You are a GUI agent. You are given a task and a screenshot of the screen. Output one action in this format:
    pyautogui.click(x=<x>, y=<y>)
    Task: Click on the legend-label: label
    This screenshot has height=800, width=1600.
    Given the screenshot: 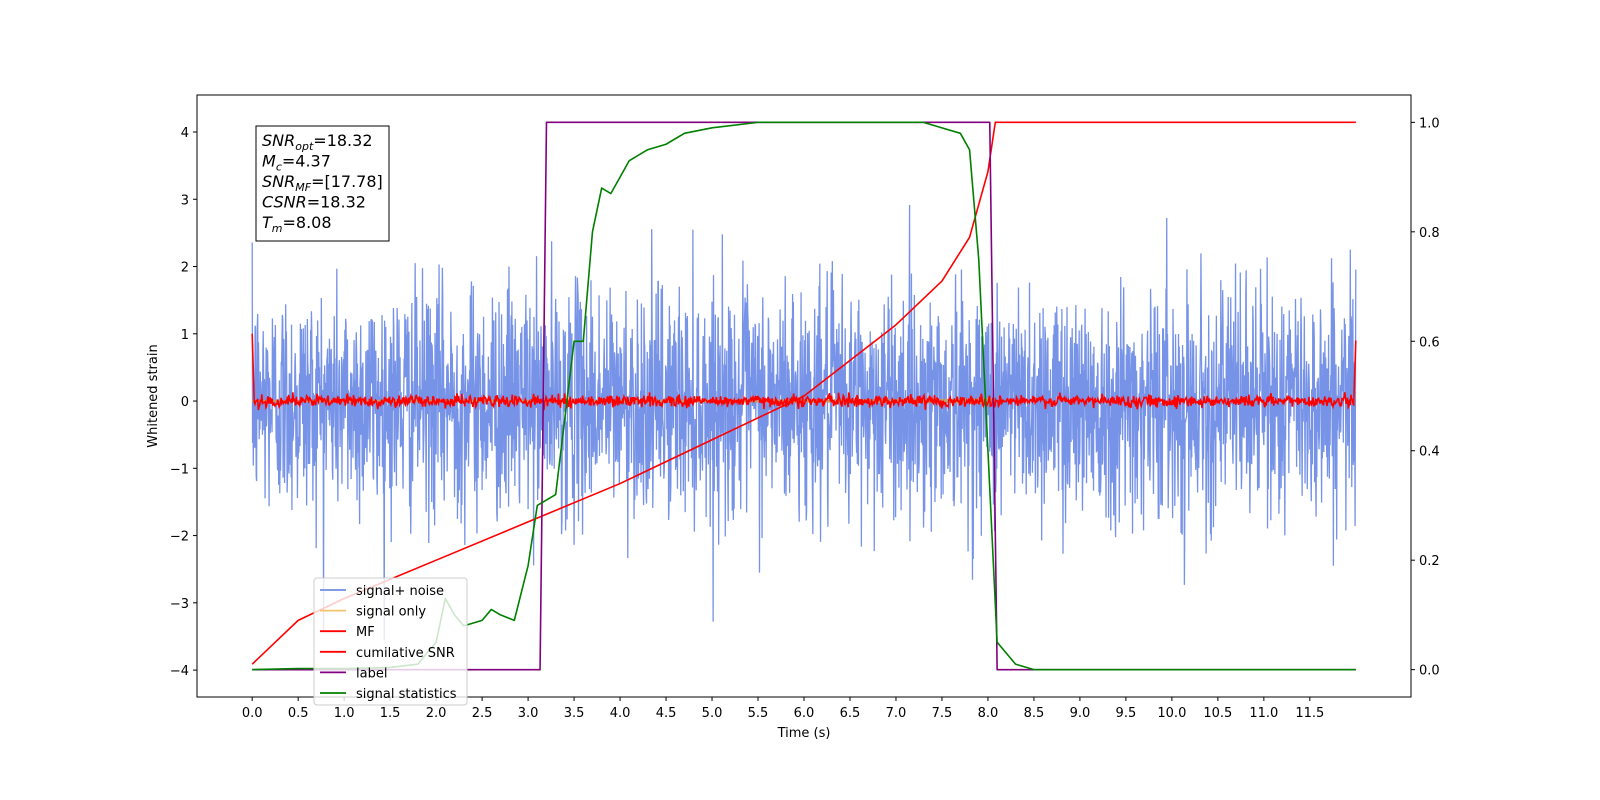 What is the action you would take?
    pyautogui.click(x=371, y=673)
    